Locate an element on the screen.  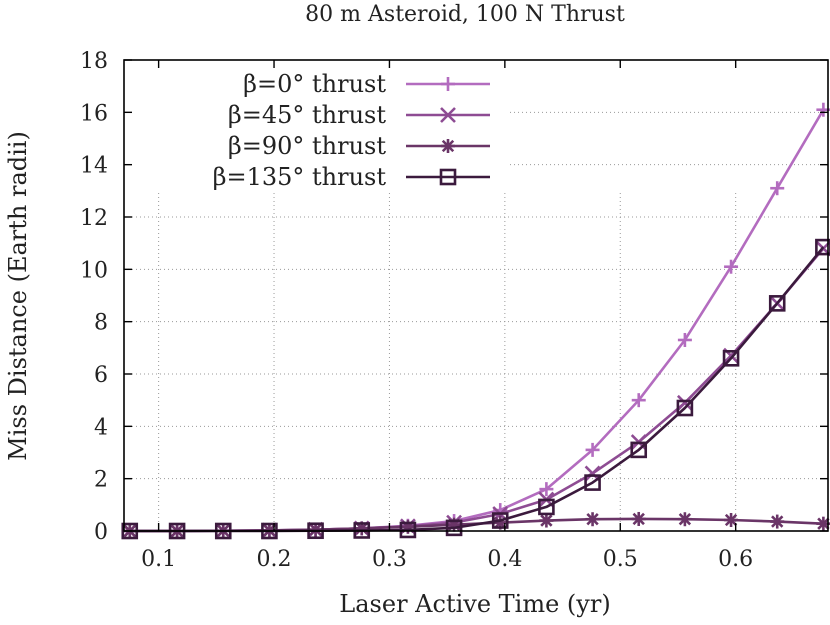
y-axis-label: Miss Distance (Earth radii) is located at coordinates (18, 296).